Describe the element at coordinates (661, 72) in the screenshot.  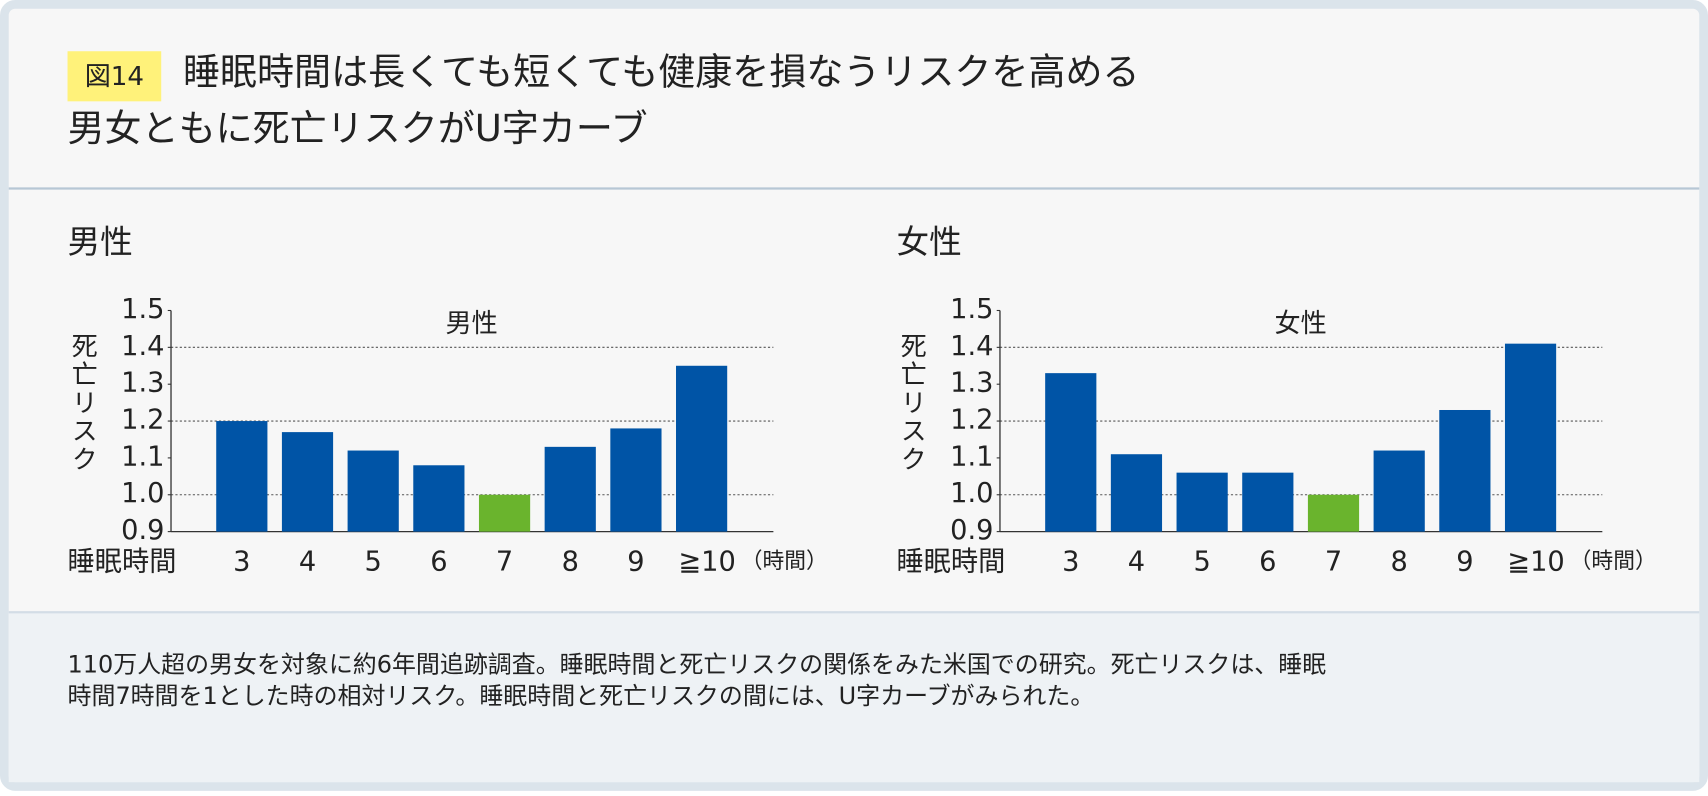
I see `title-line: 睡眠時間は長くても短くても健康を損なうリスクを高める` at that location.